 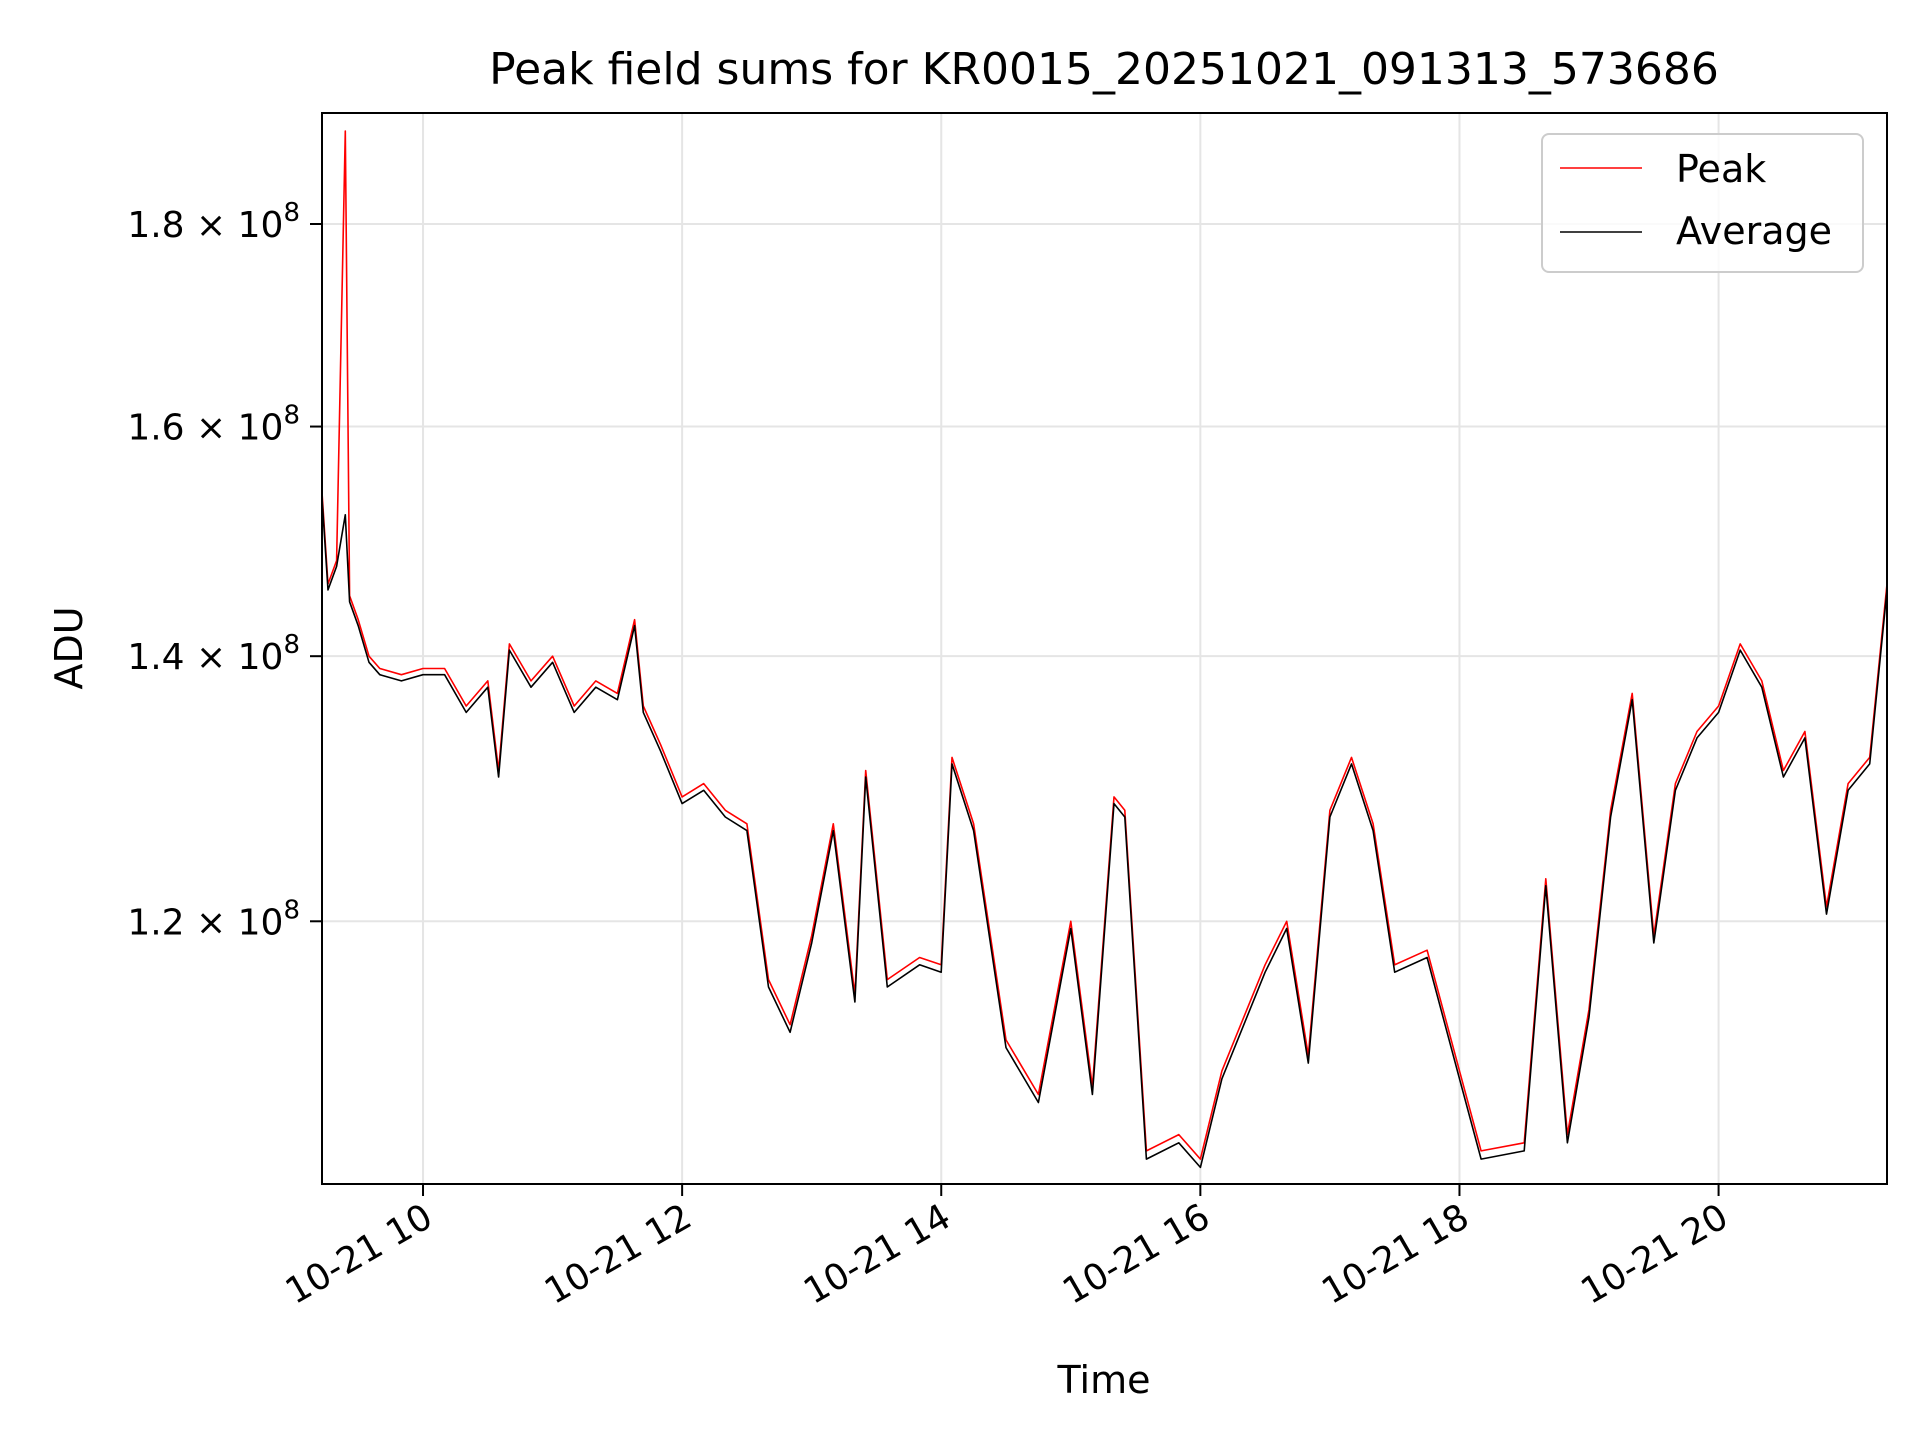 I want to click on y-tick-label: 1.2 × 108, so click(x=213, y=919).